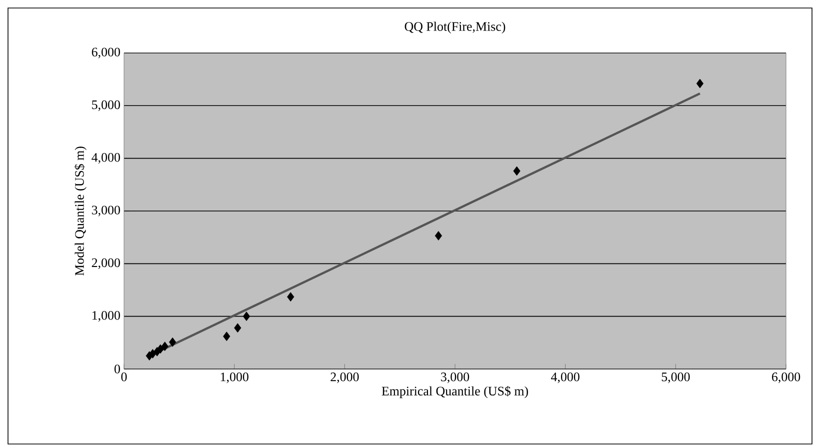 Image resolution: width=814 pixels, height=446 pixels. I want to click on x-tick-label: 0, so click(124, 377).